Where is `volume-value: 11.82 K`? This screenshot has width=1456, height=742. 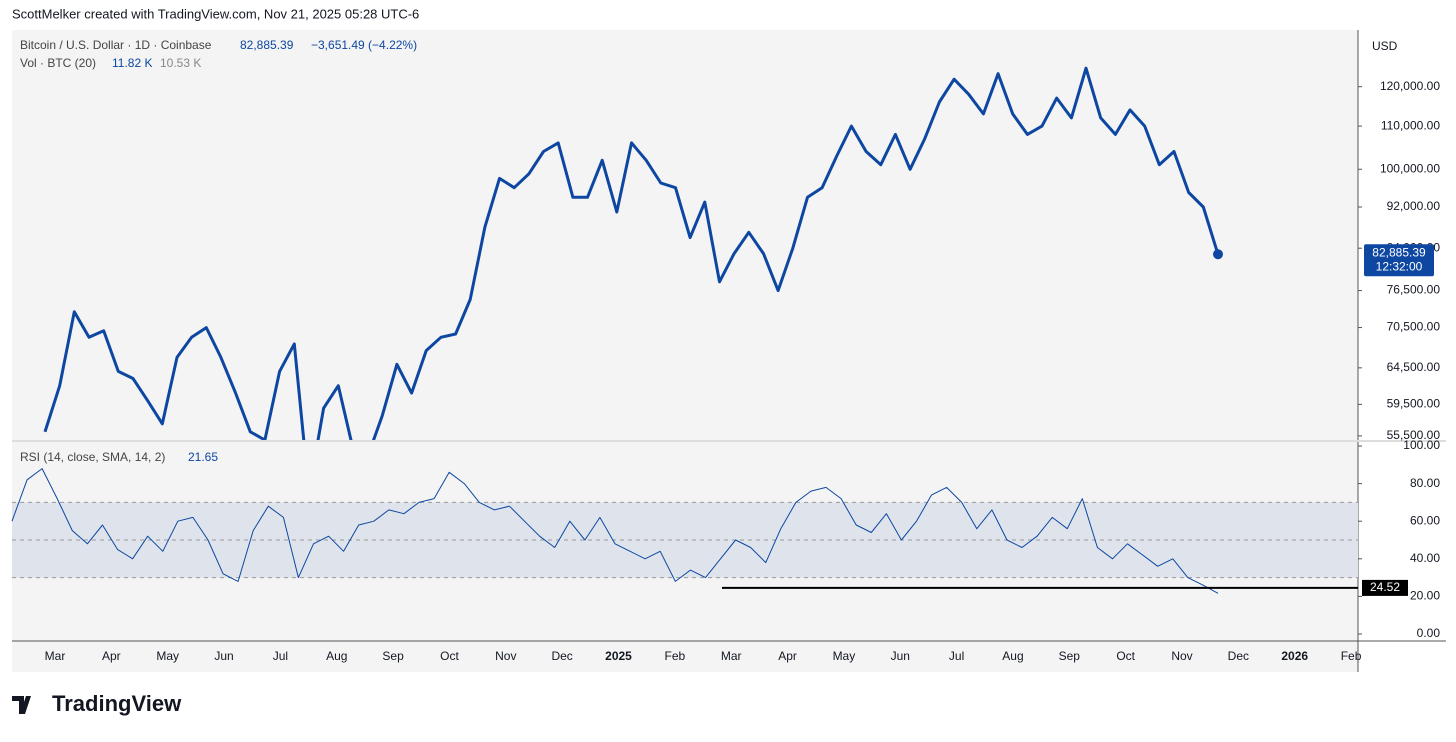 volume-value: 11.82 K is located at coordinates (132, 63).